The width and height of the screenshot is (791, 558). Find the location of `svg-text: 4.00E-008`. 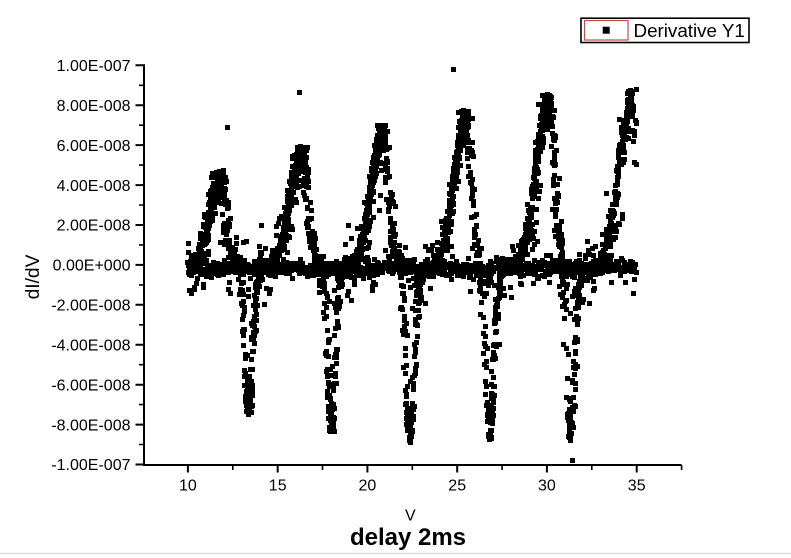

svg-text: 4.00E-008 is located at coordinates (94, 186).